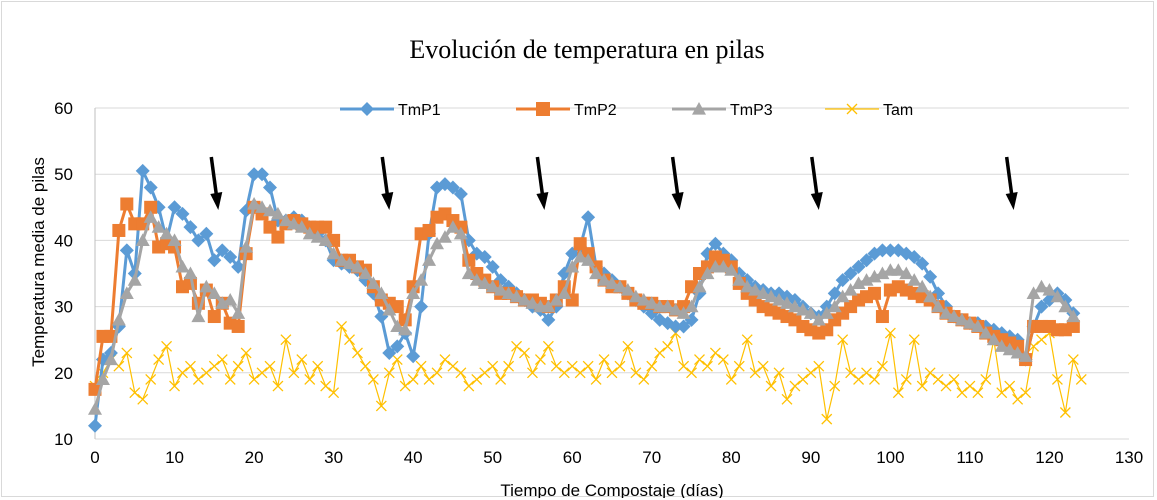  I want to click on x-tick-label: 70, so click(651, 457).